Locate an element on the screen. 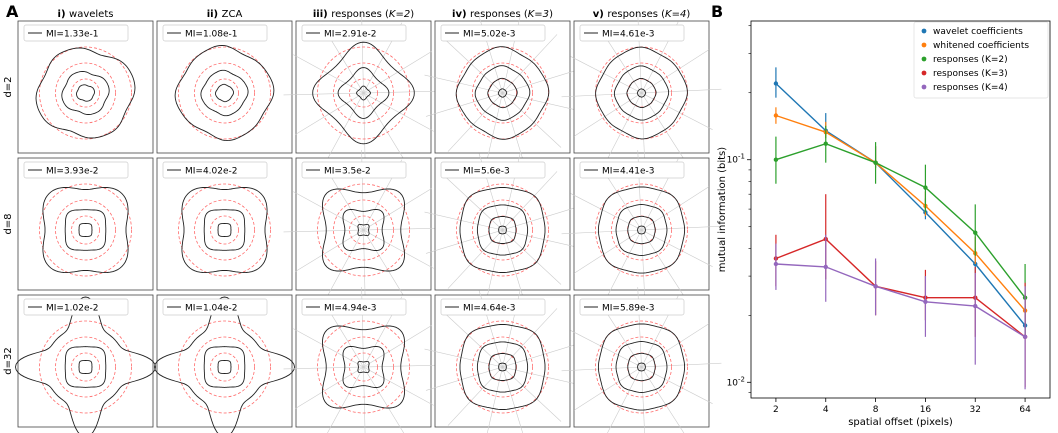 The width and height of the screenshot is (1058, 433). y-tick-label: 10-2 is located at coordinates (736, 381).